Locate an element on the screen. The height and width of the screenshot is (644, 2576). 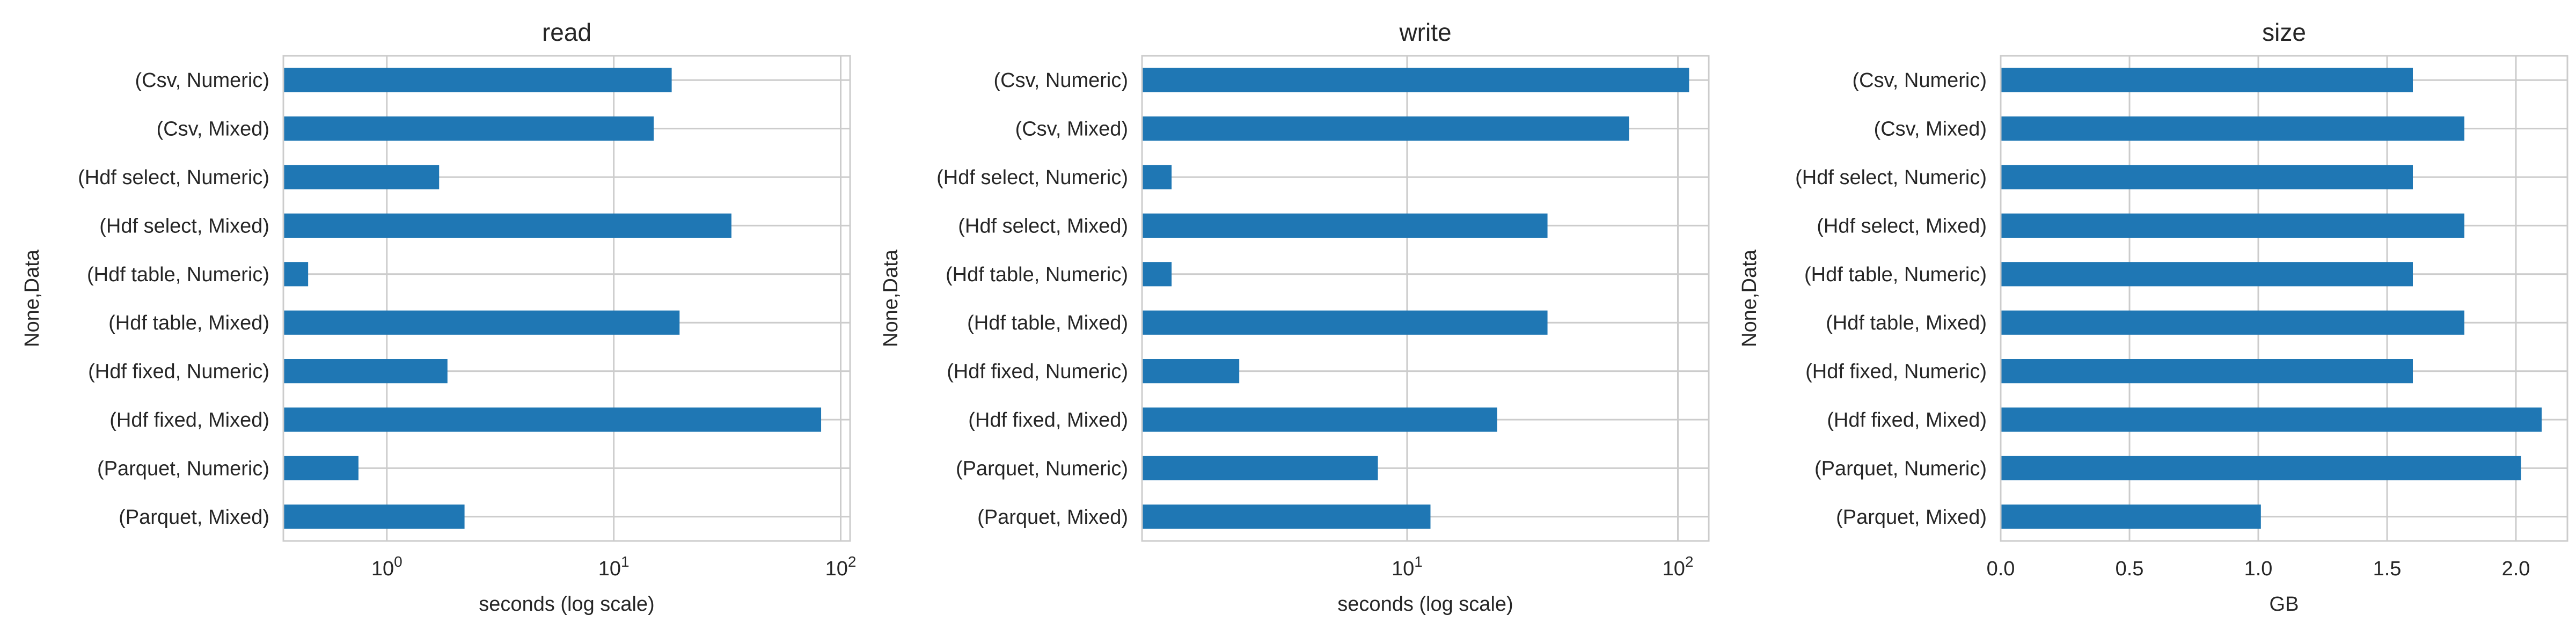
x-tick-label: 1.5 is located at coordinates (2387, 569).